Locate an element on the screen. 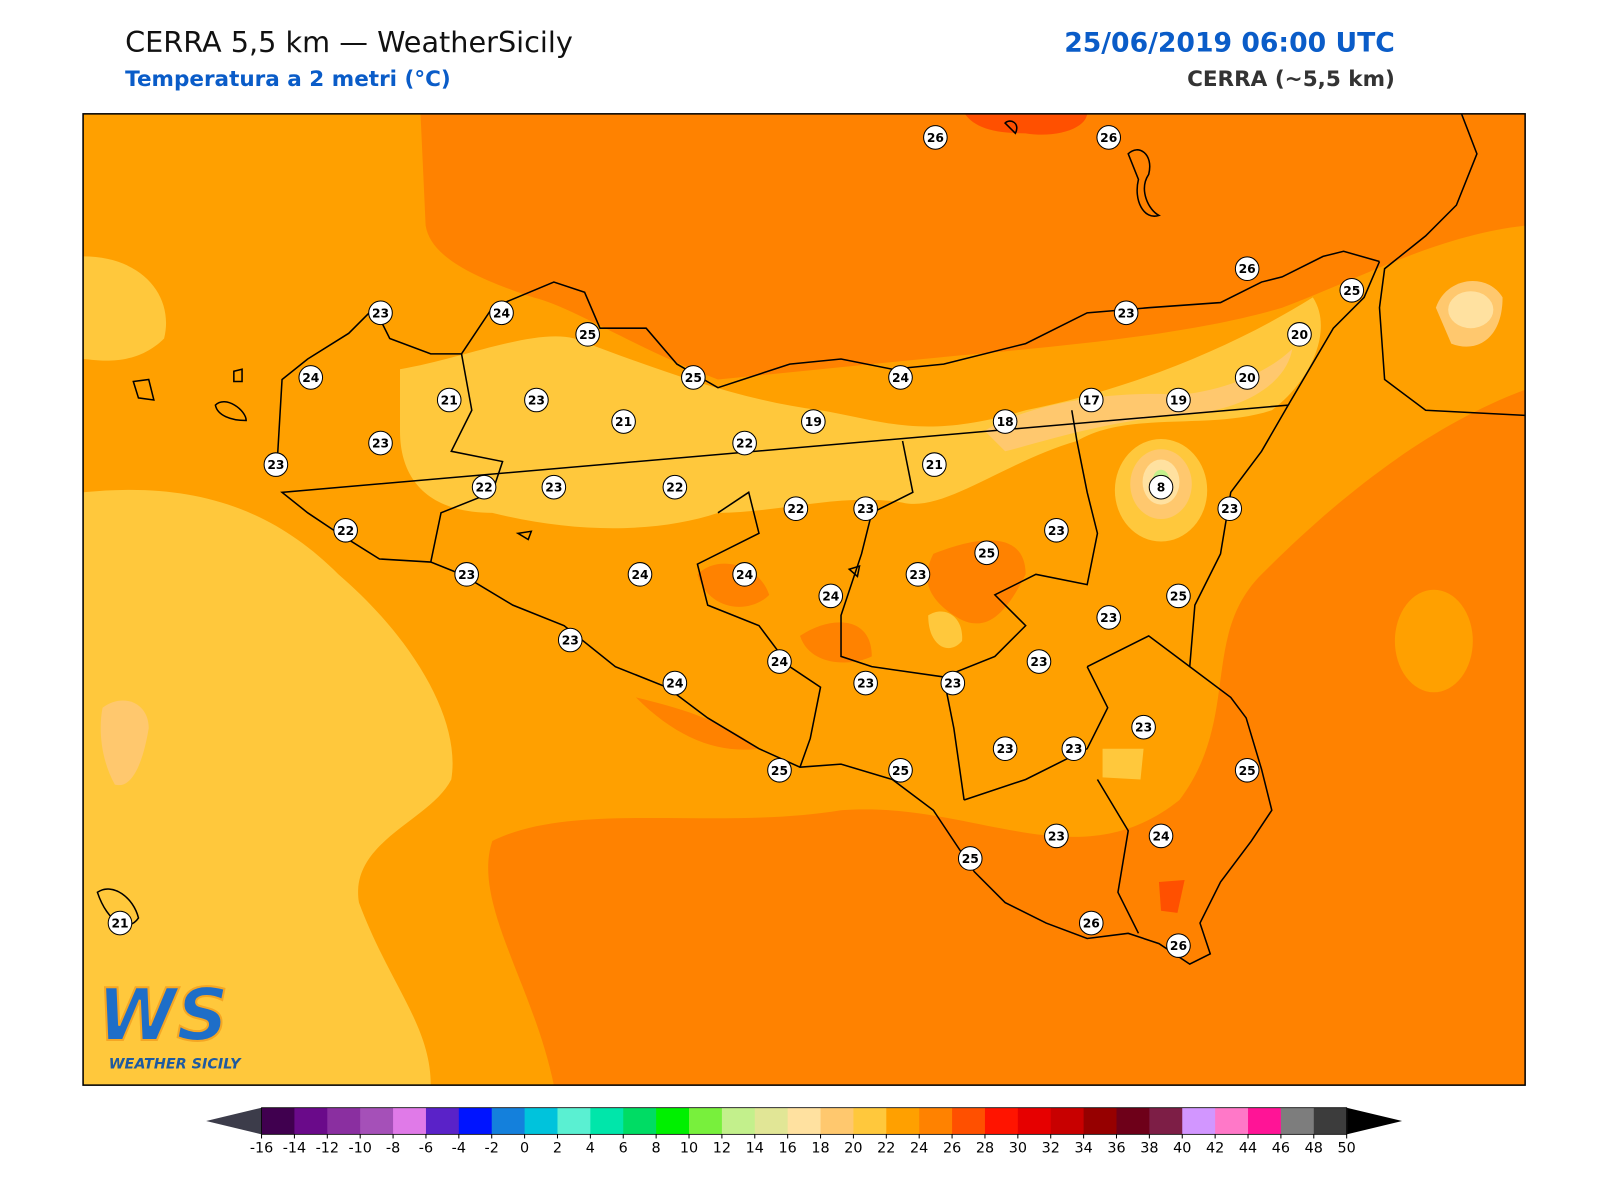 This screenshot has width=1600, height=1200. colorbar-tick-label: 48 is located at coordinates (1314, 1149).